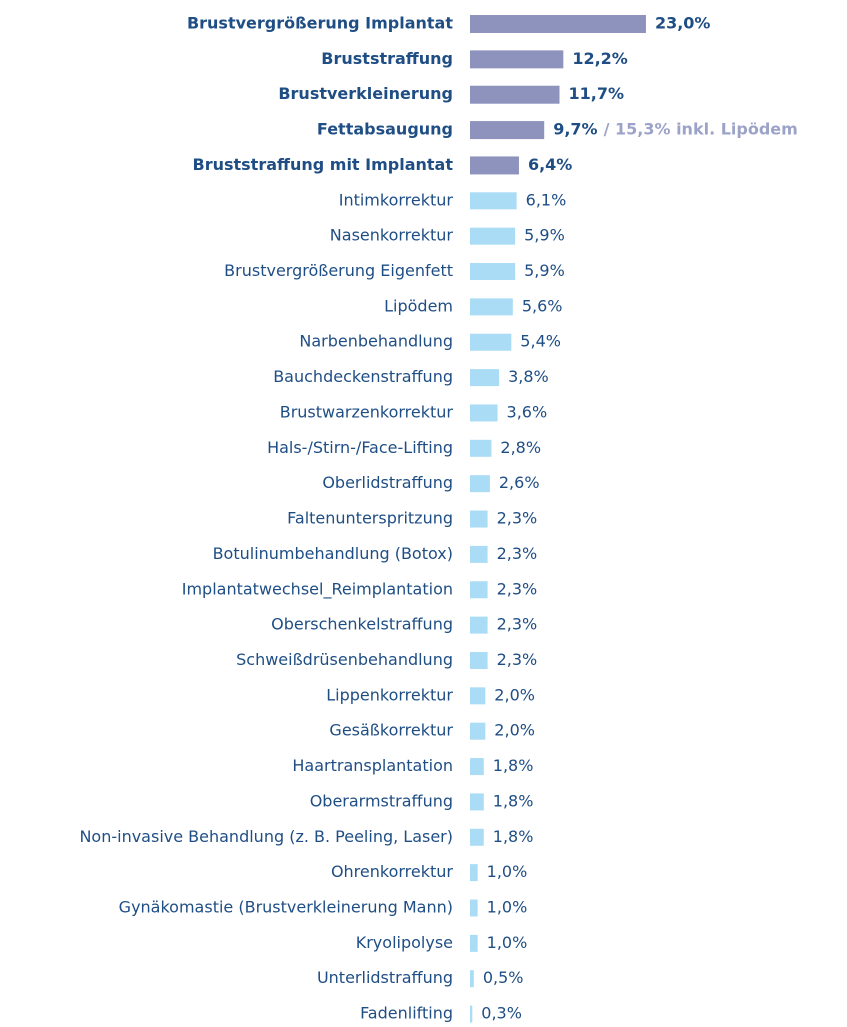 This screenshot has width=847, height=1027. Describe the element at coordinates (404, 942) in the screenshot. I see `category-label: Kryolipolyse` at that location.